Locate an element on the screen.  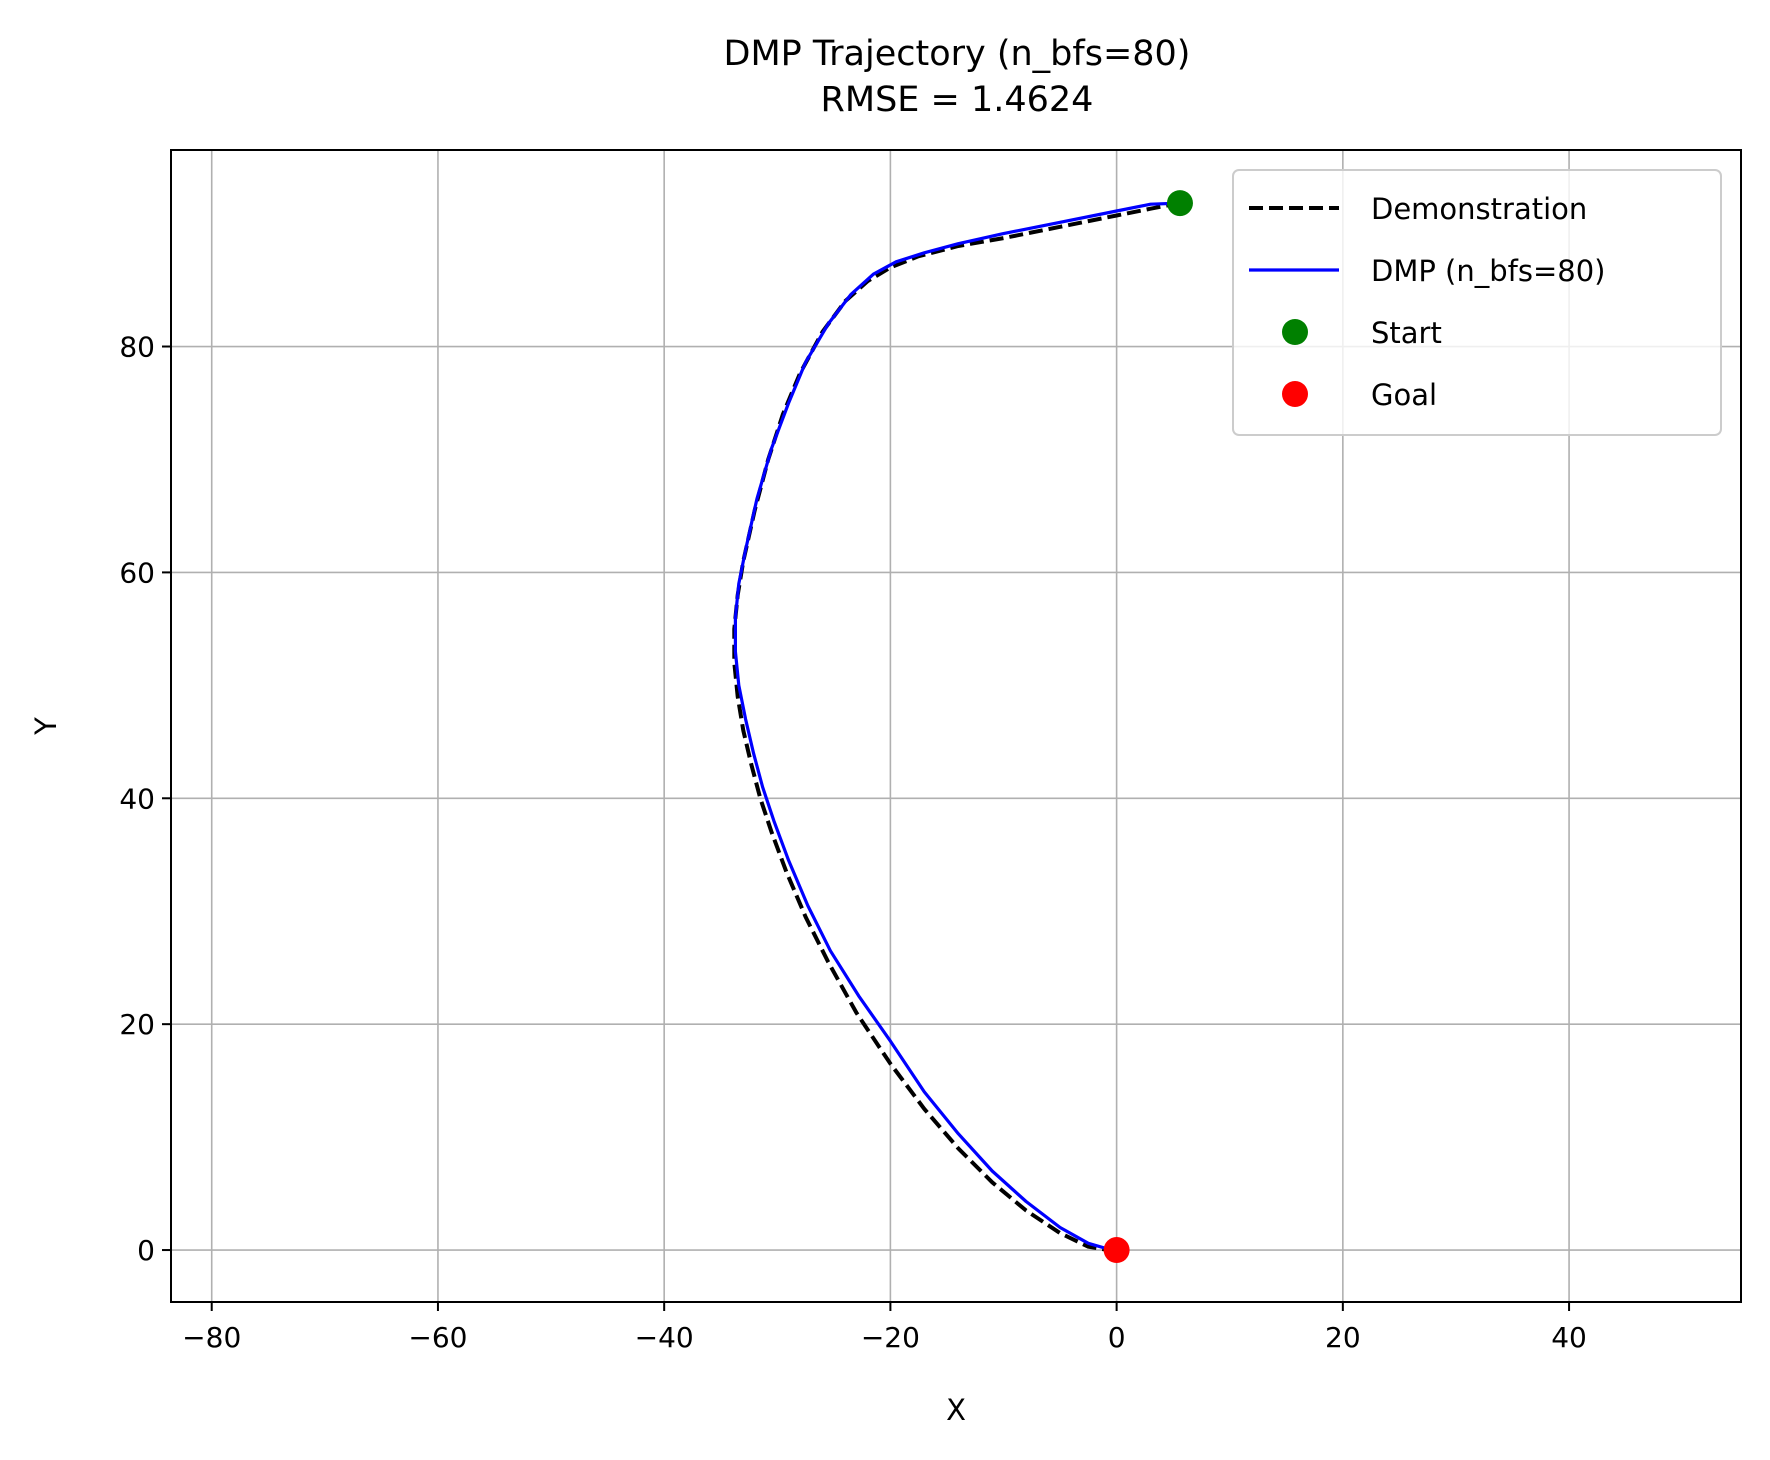
chart-title: DMP Trajectory (n_bfs=80) is located at coordinates (957, 54).